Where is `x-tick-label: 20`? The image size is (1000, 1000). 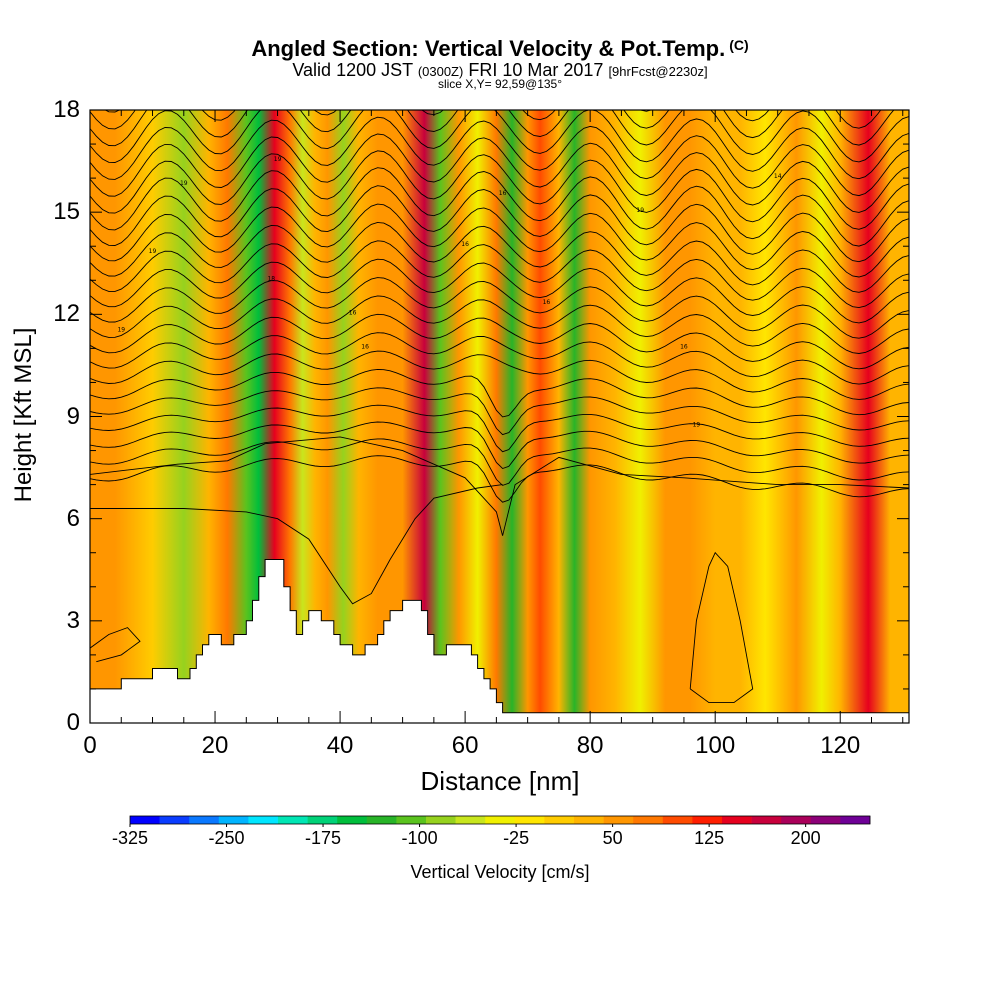
x-tick-label: 20 is located at coordinates (215, 745).